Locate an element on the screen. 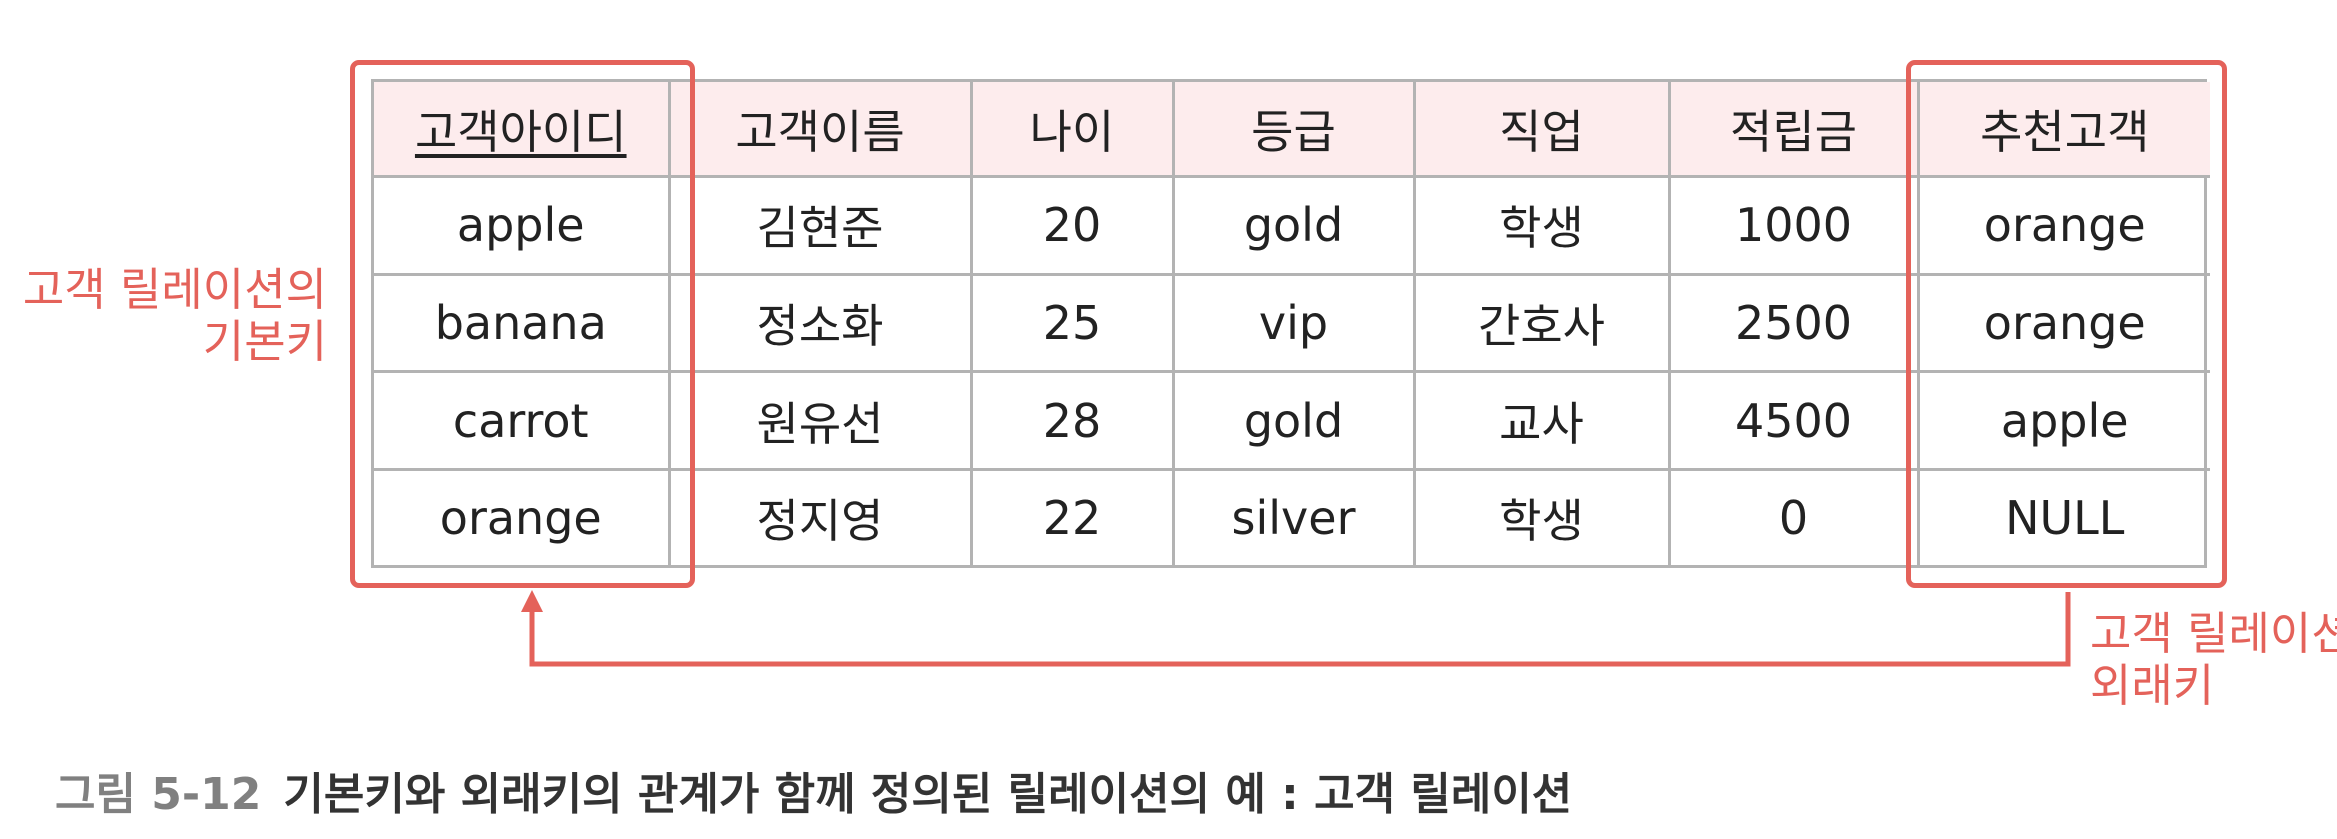 The image size is (2337, 839). header-referrer: 추천고객 is located at coordinates (2063, 130).